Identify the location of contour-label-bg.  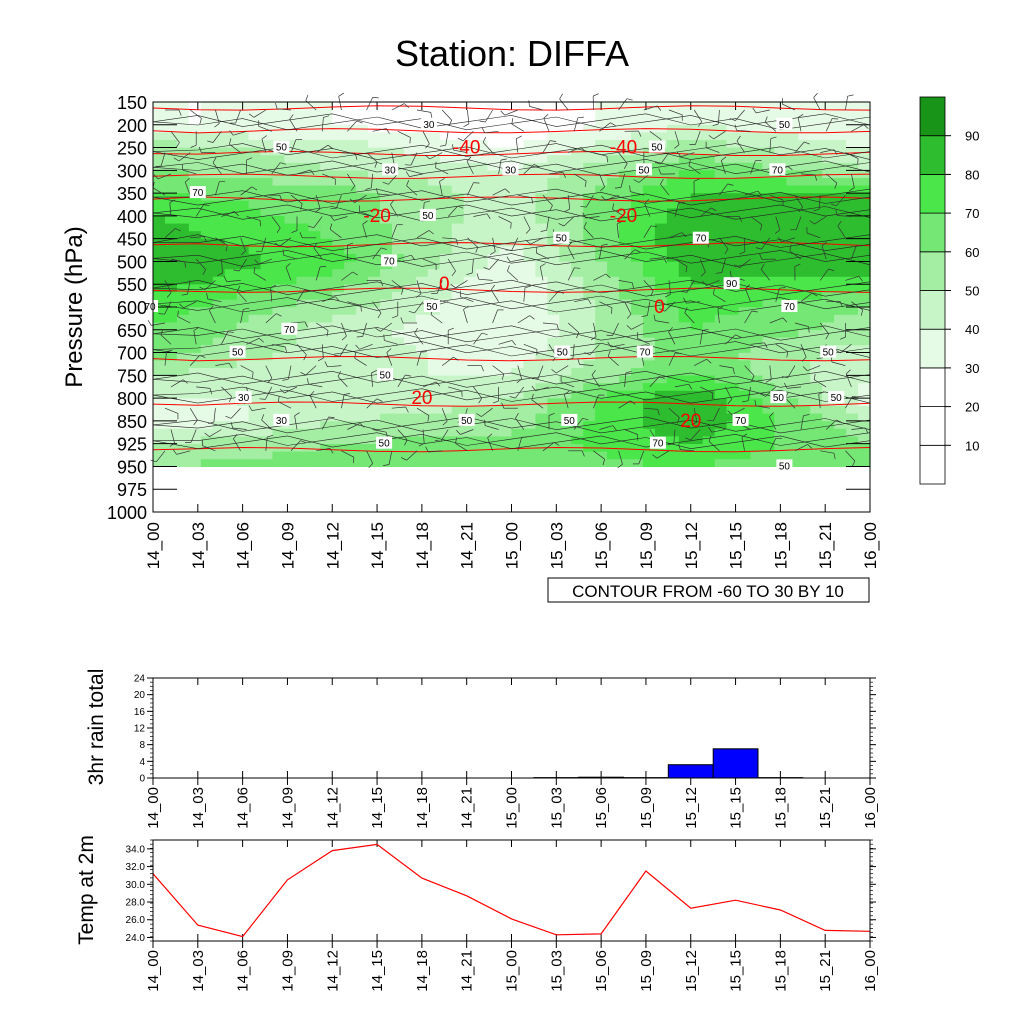
(384, 442).